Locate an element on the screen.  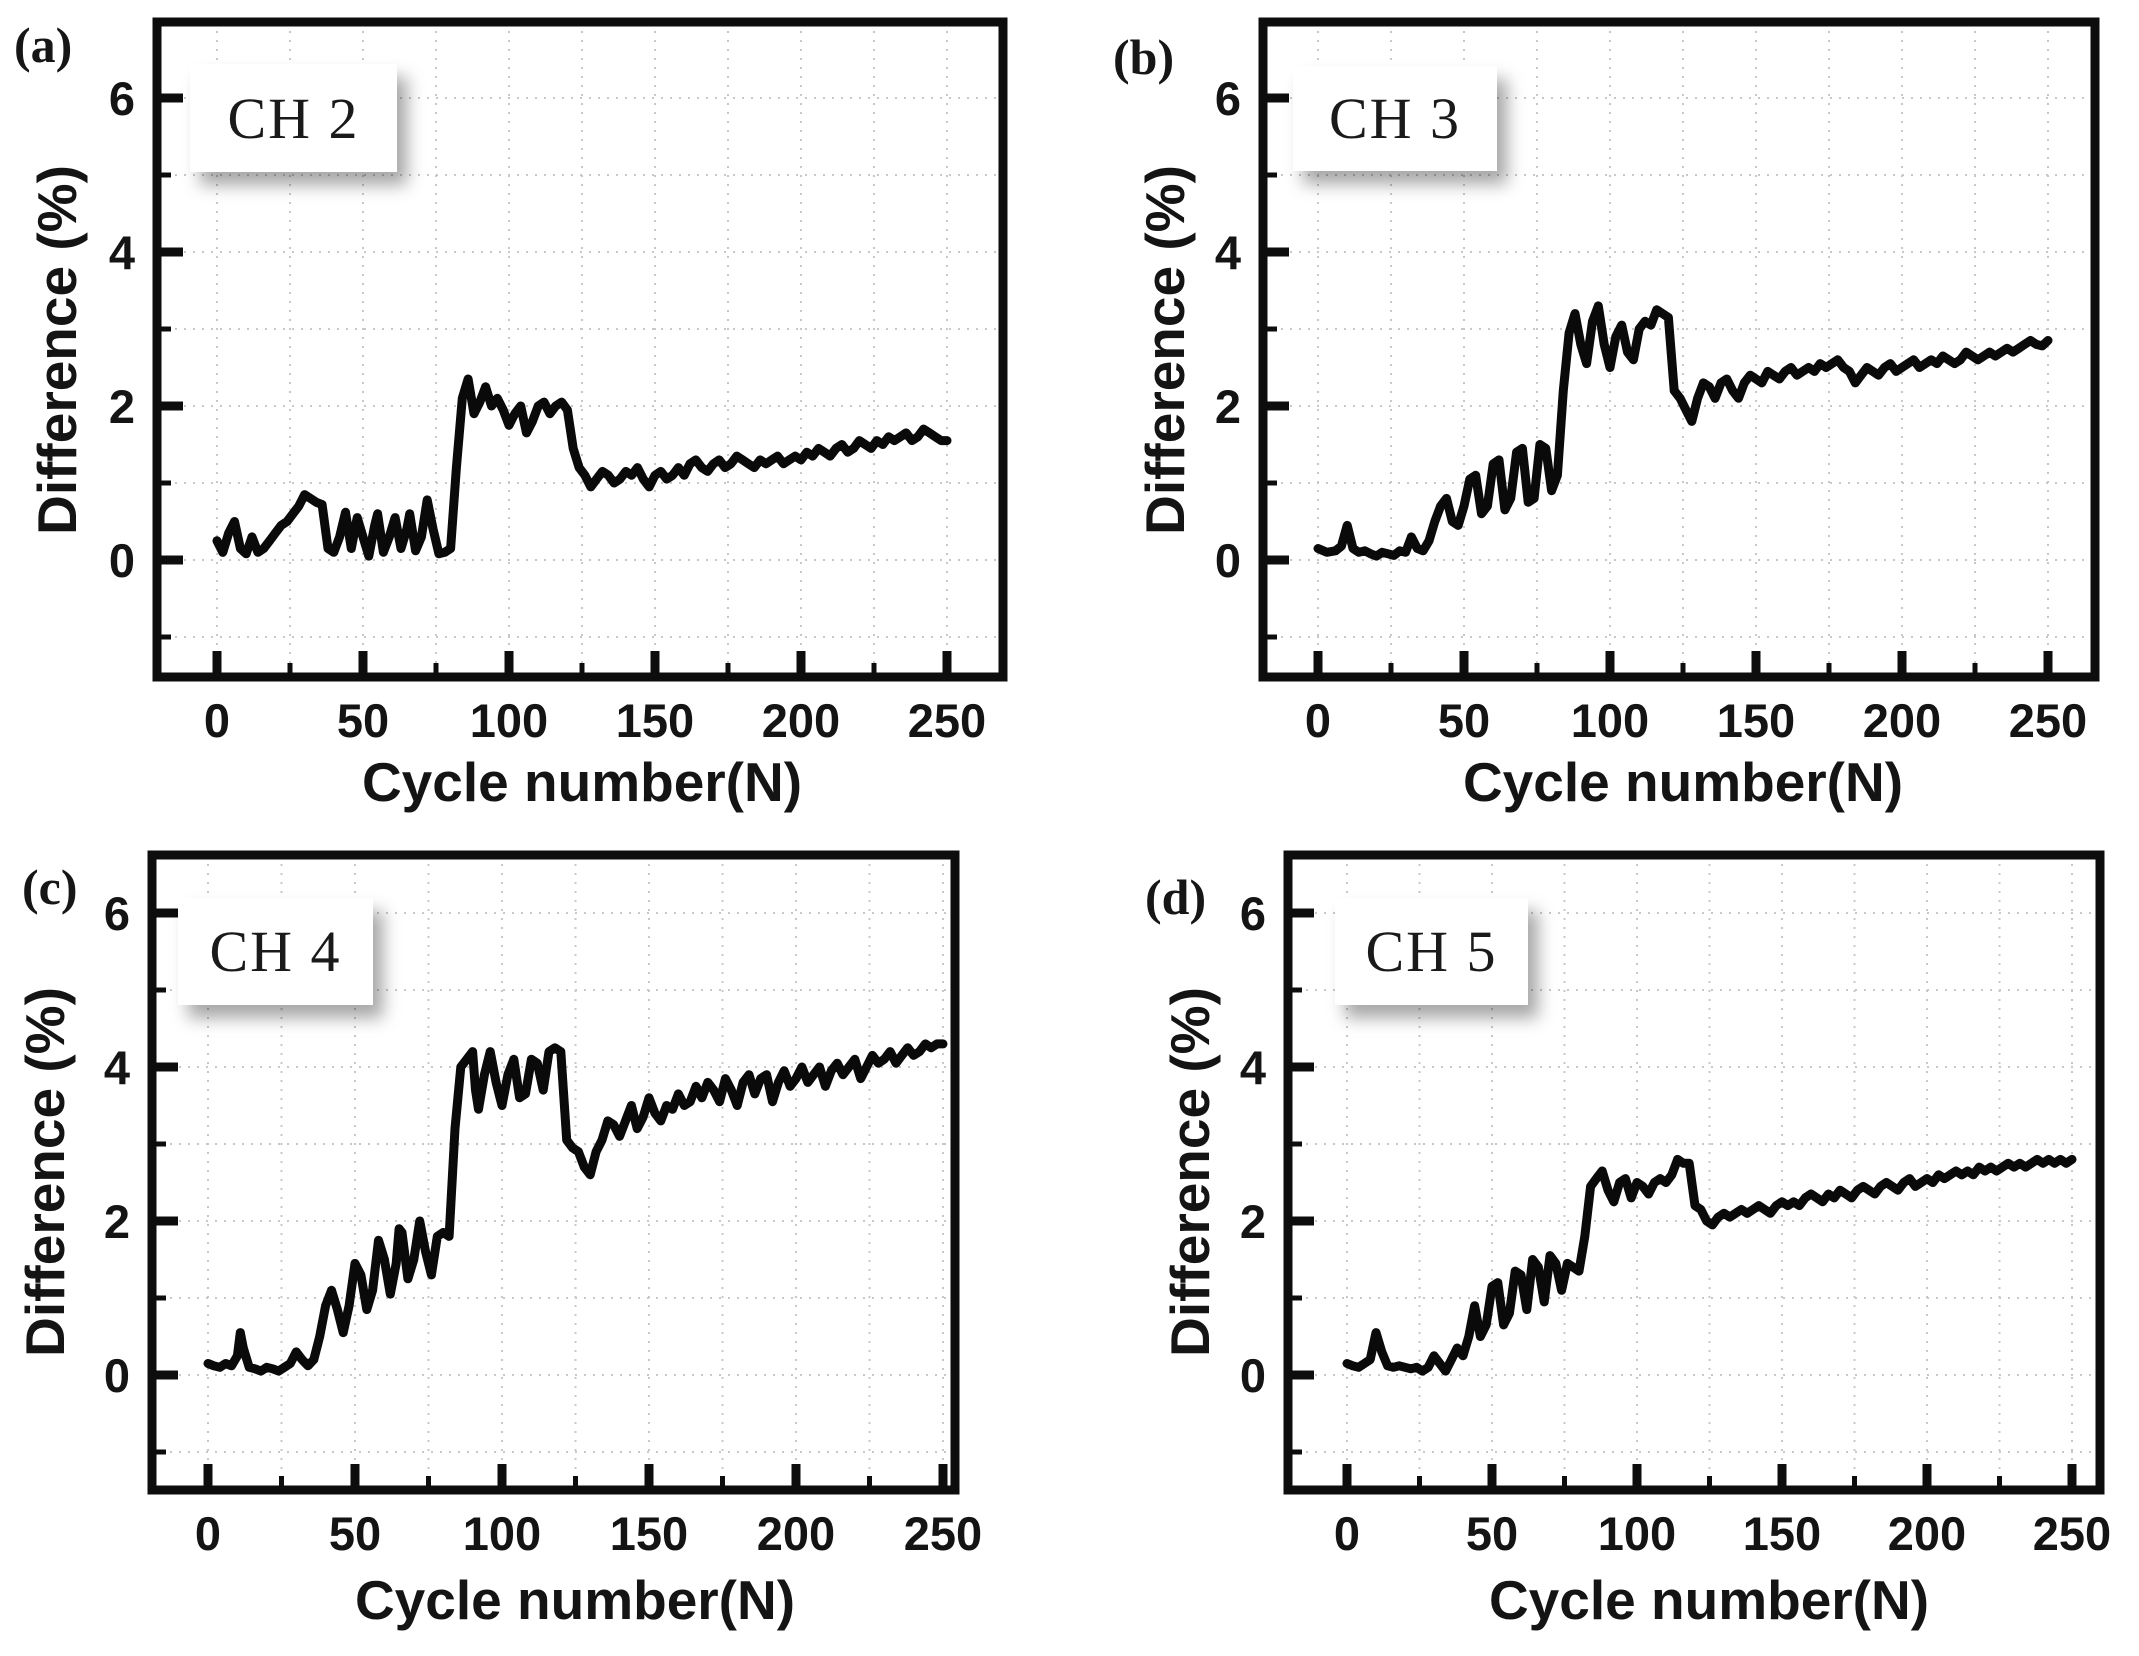
panel-letter-a: (a) is located at coordinates (43, 45).